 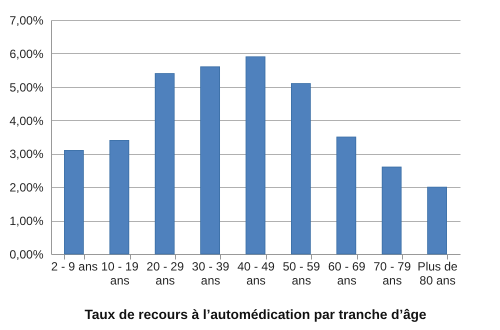 What do you see at coordinates (120, 274) in the screenshot?
I see `x-tick-label: 10 - 19 ans` at bounding box center [120, 274].